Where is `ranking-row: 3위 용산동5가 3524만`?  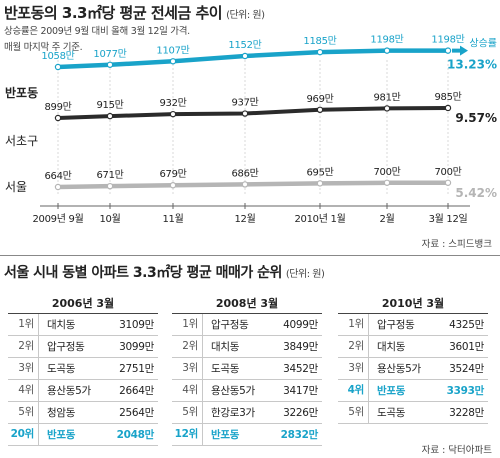 ranking-row: 3위 용산동5가 3524만 is located at coordinates (413, 369).